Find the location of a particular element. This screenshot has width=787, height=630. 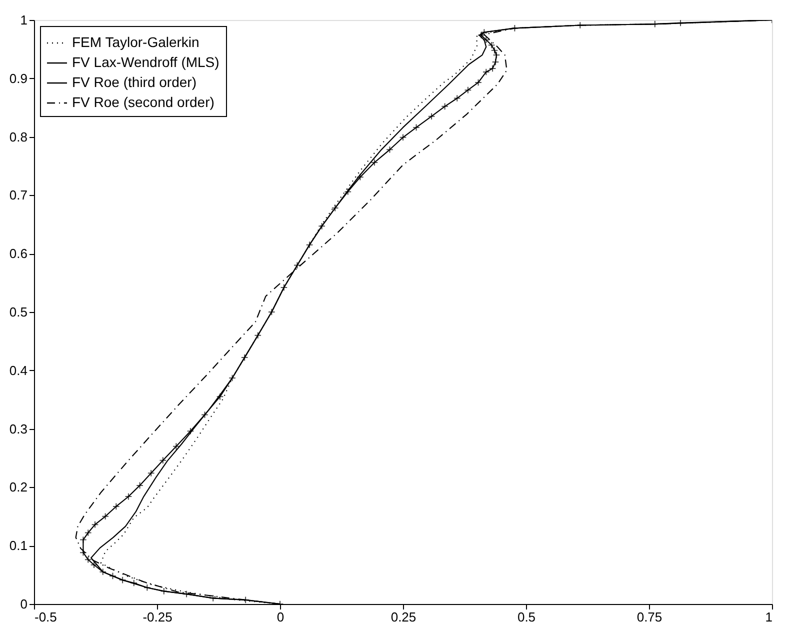

y-tick-label: 0 is located at coordinates (24, 604).